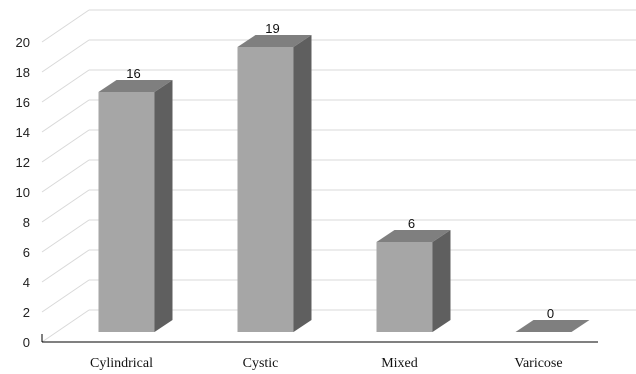  Describe the element at coordinates (319, 338) in the screenshot. I see `chart-axes` at that location.